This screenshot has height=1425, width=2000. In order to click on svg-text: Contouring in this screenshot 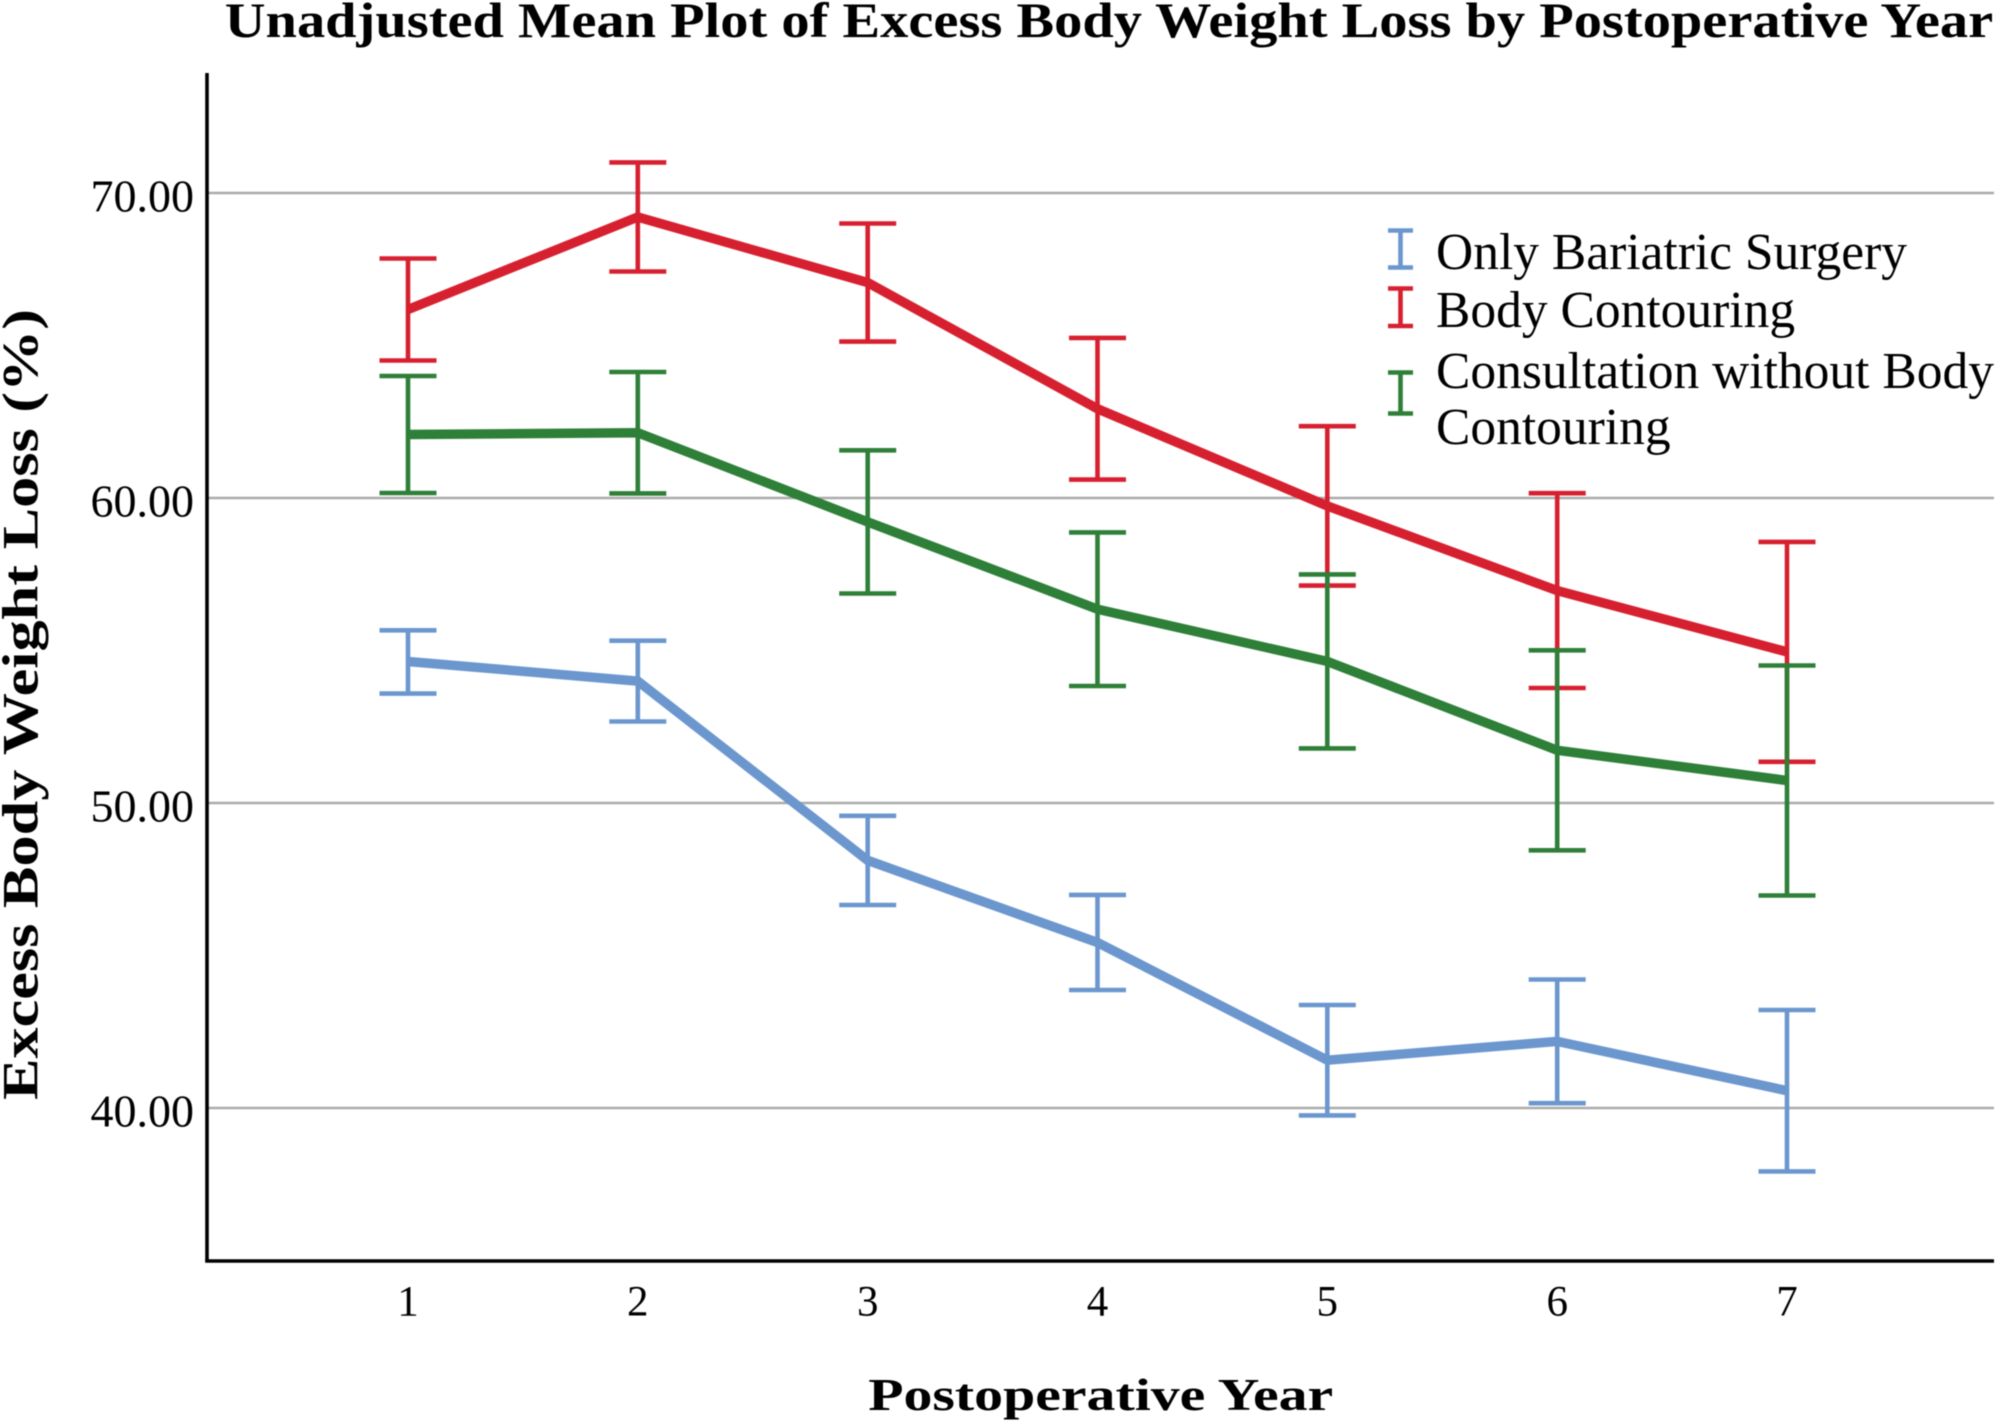, I will do `click(1553, 427)`.